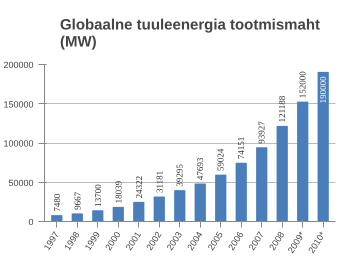 The image size is (347, 260). What do you see at coordinates (31, 222) in the screenshot?
I see `y-tick-label: 0` at bounding box center [31, 222].